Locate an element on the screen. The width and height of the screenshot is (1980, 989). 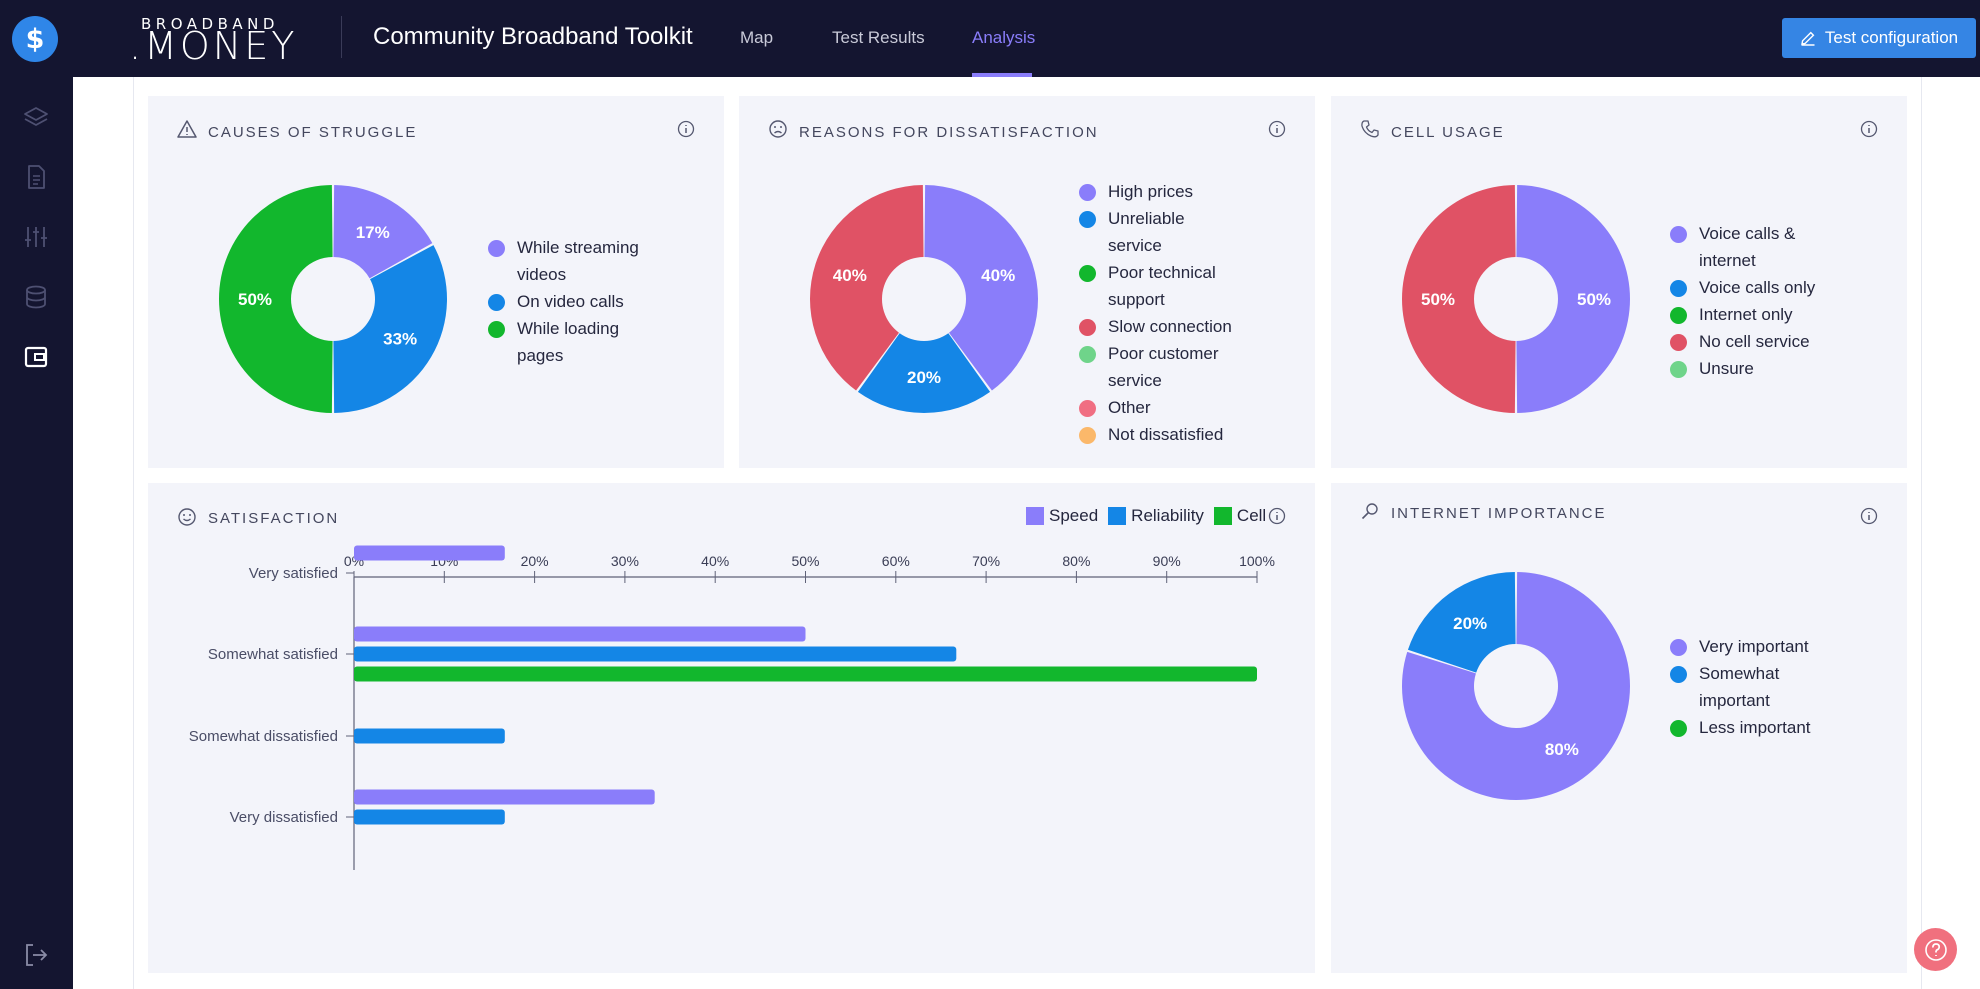
slice-value-label: 40% is located at coordinates (850, 275).